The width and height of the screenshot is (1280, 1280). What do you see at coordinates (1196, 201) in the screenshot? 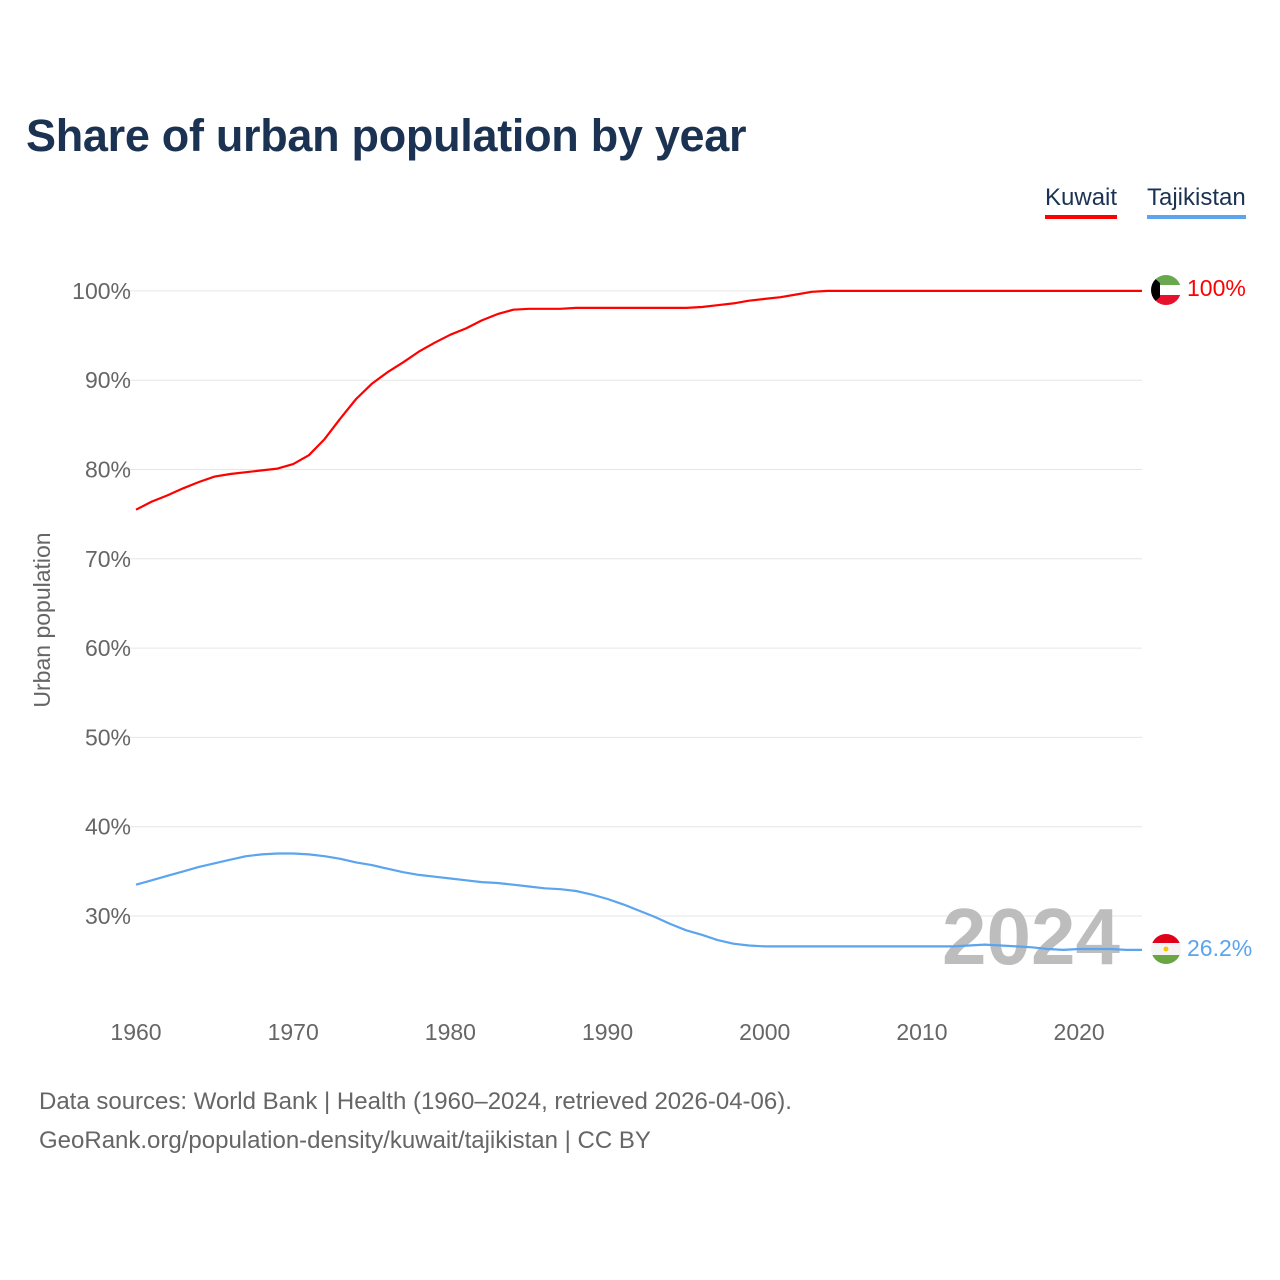
I see `legend-item-tajikistan: Tajikistan` at bounding box center [1196, 201].